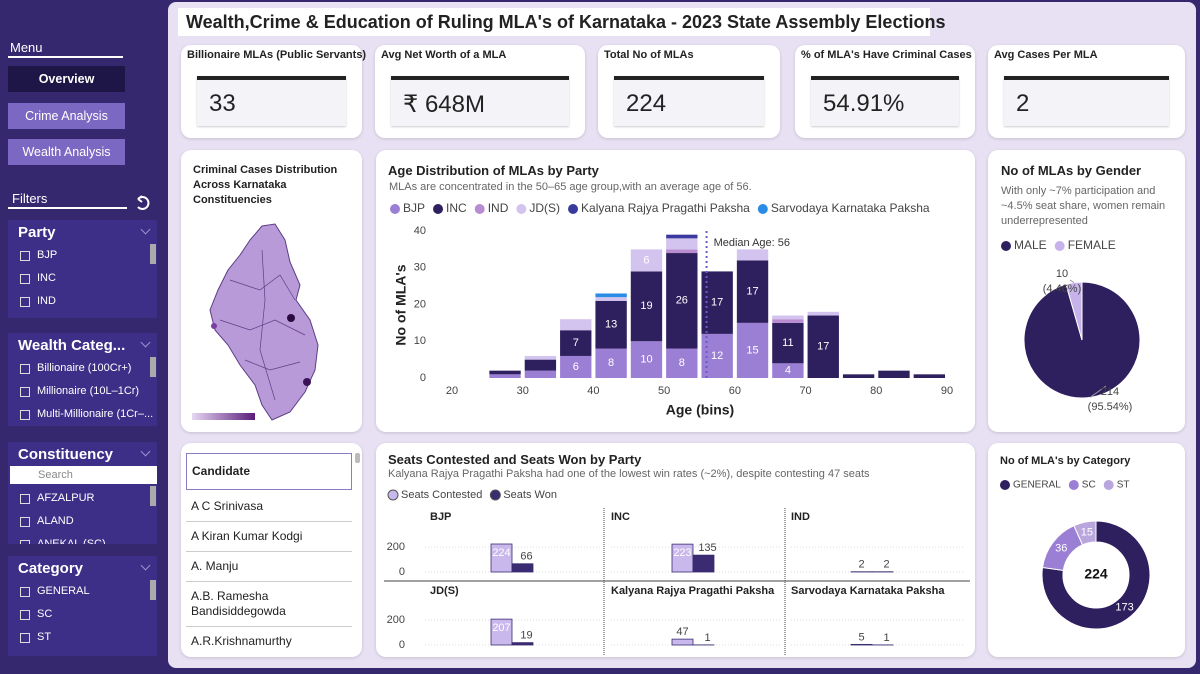 The image size is (1200, 674). I want to click on donut-slice, so click(1096, 575).